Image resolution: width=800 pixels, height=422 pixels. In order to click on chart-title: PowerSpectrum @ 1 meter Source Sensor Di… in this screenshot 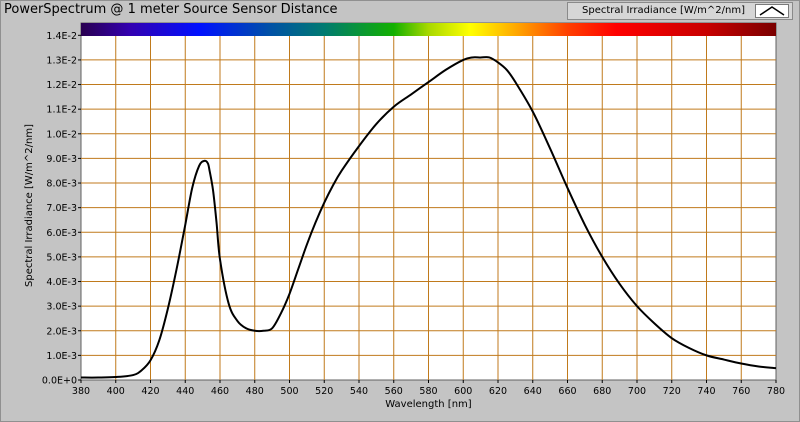, I will do `click(171, 9)`.